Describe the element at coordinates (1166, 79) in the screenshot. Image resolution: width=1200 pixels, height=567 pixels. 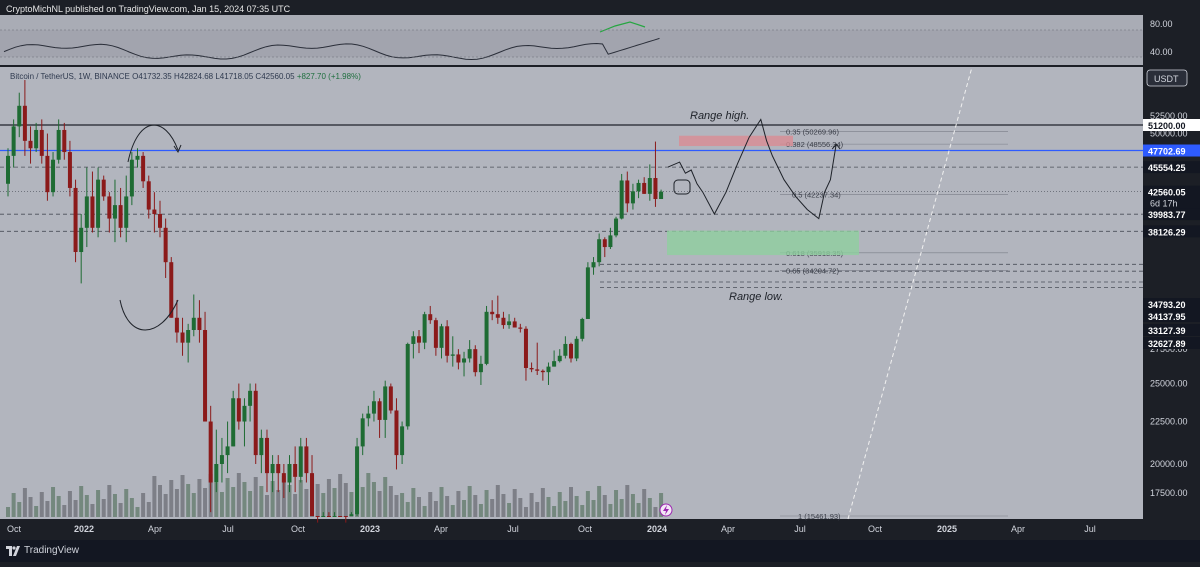
I see `currency-label: USDT` at that location.